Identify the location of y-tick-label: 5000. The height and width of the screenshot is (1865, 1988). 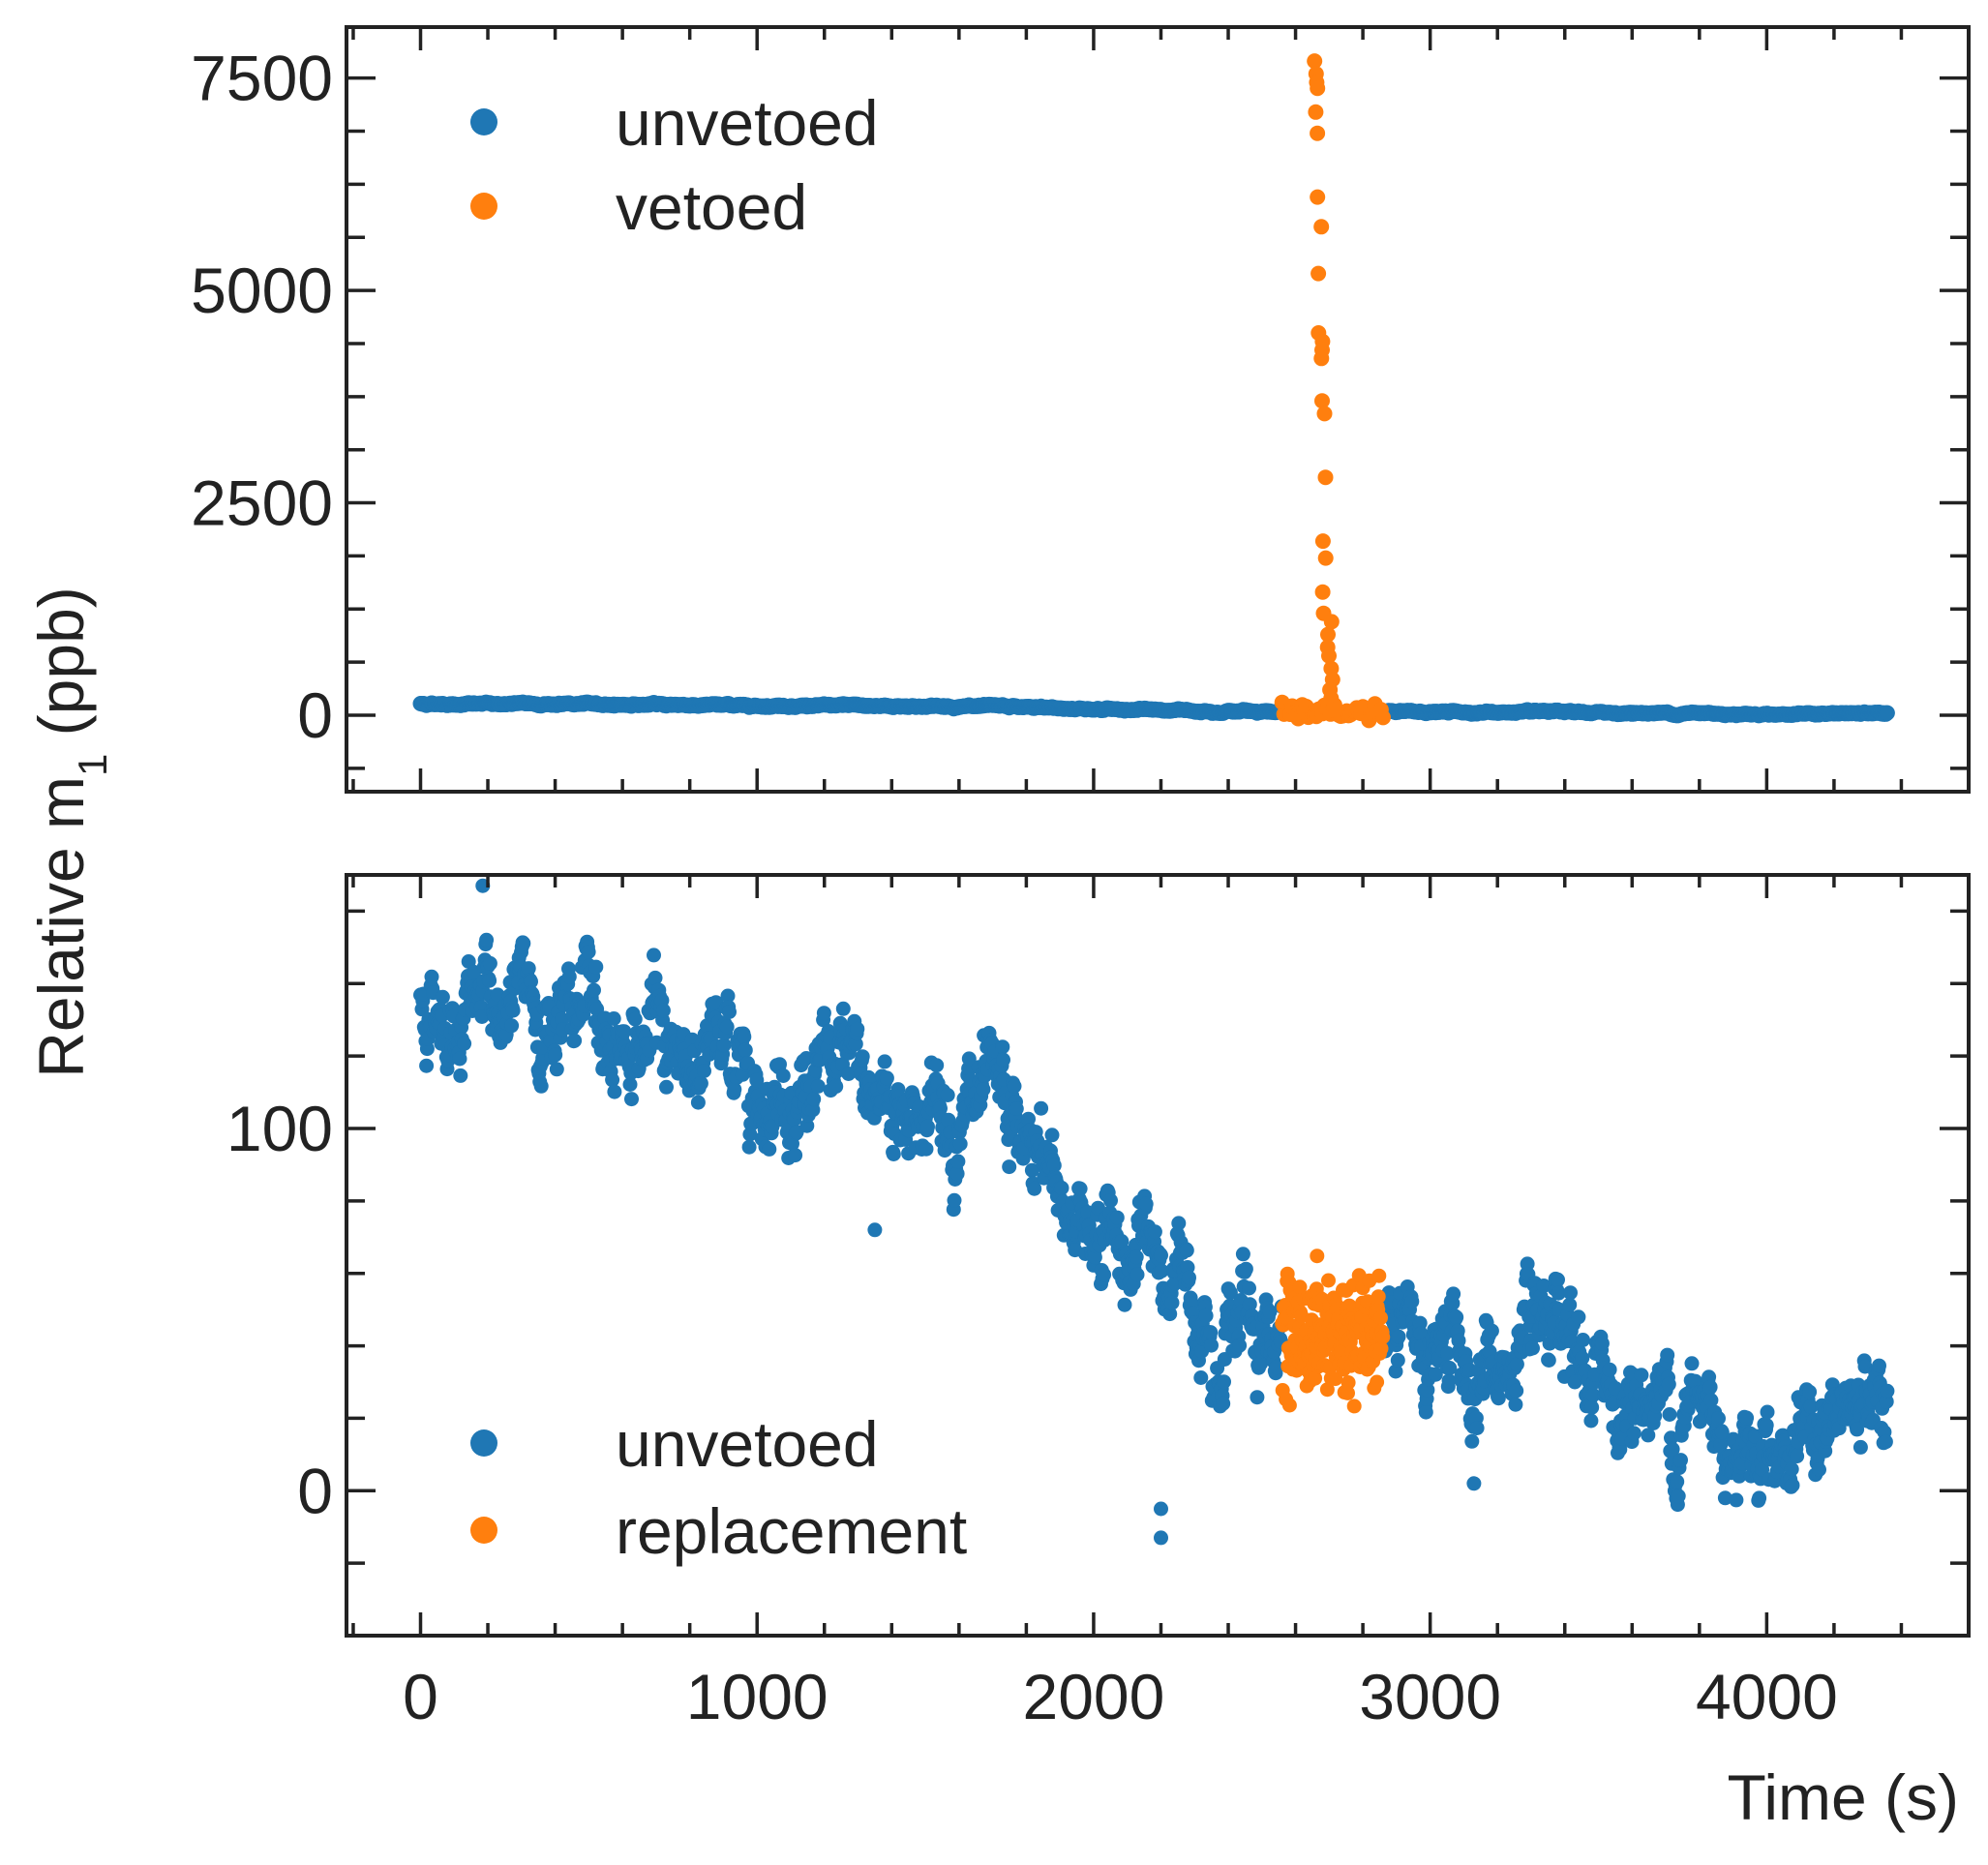
(262, 290).